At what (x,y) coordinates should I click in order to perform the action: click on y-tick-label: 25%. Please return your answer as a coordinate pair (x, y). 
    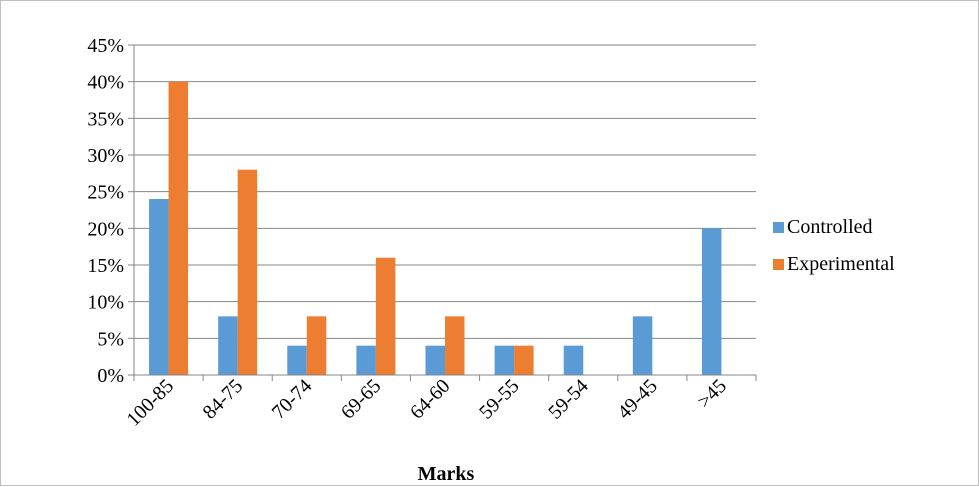
    Looking at the image, I should click on (105, 193).